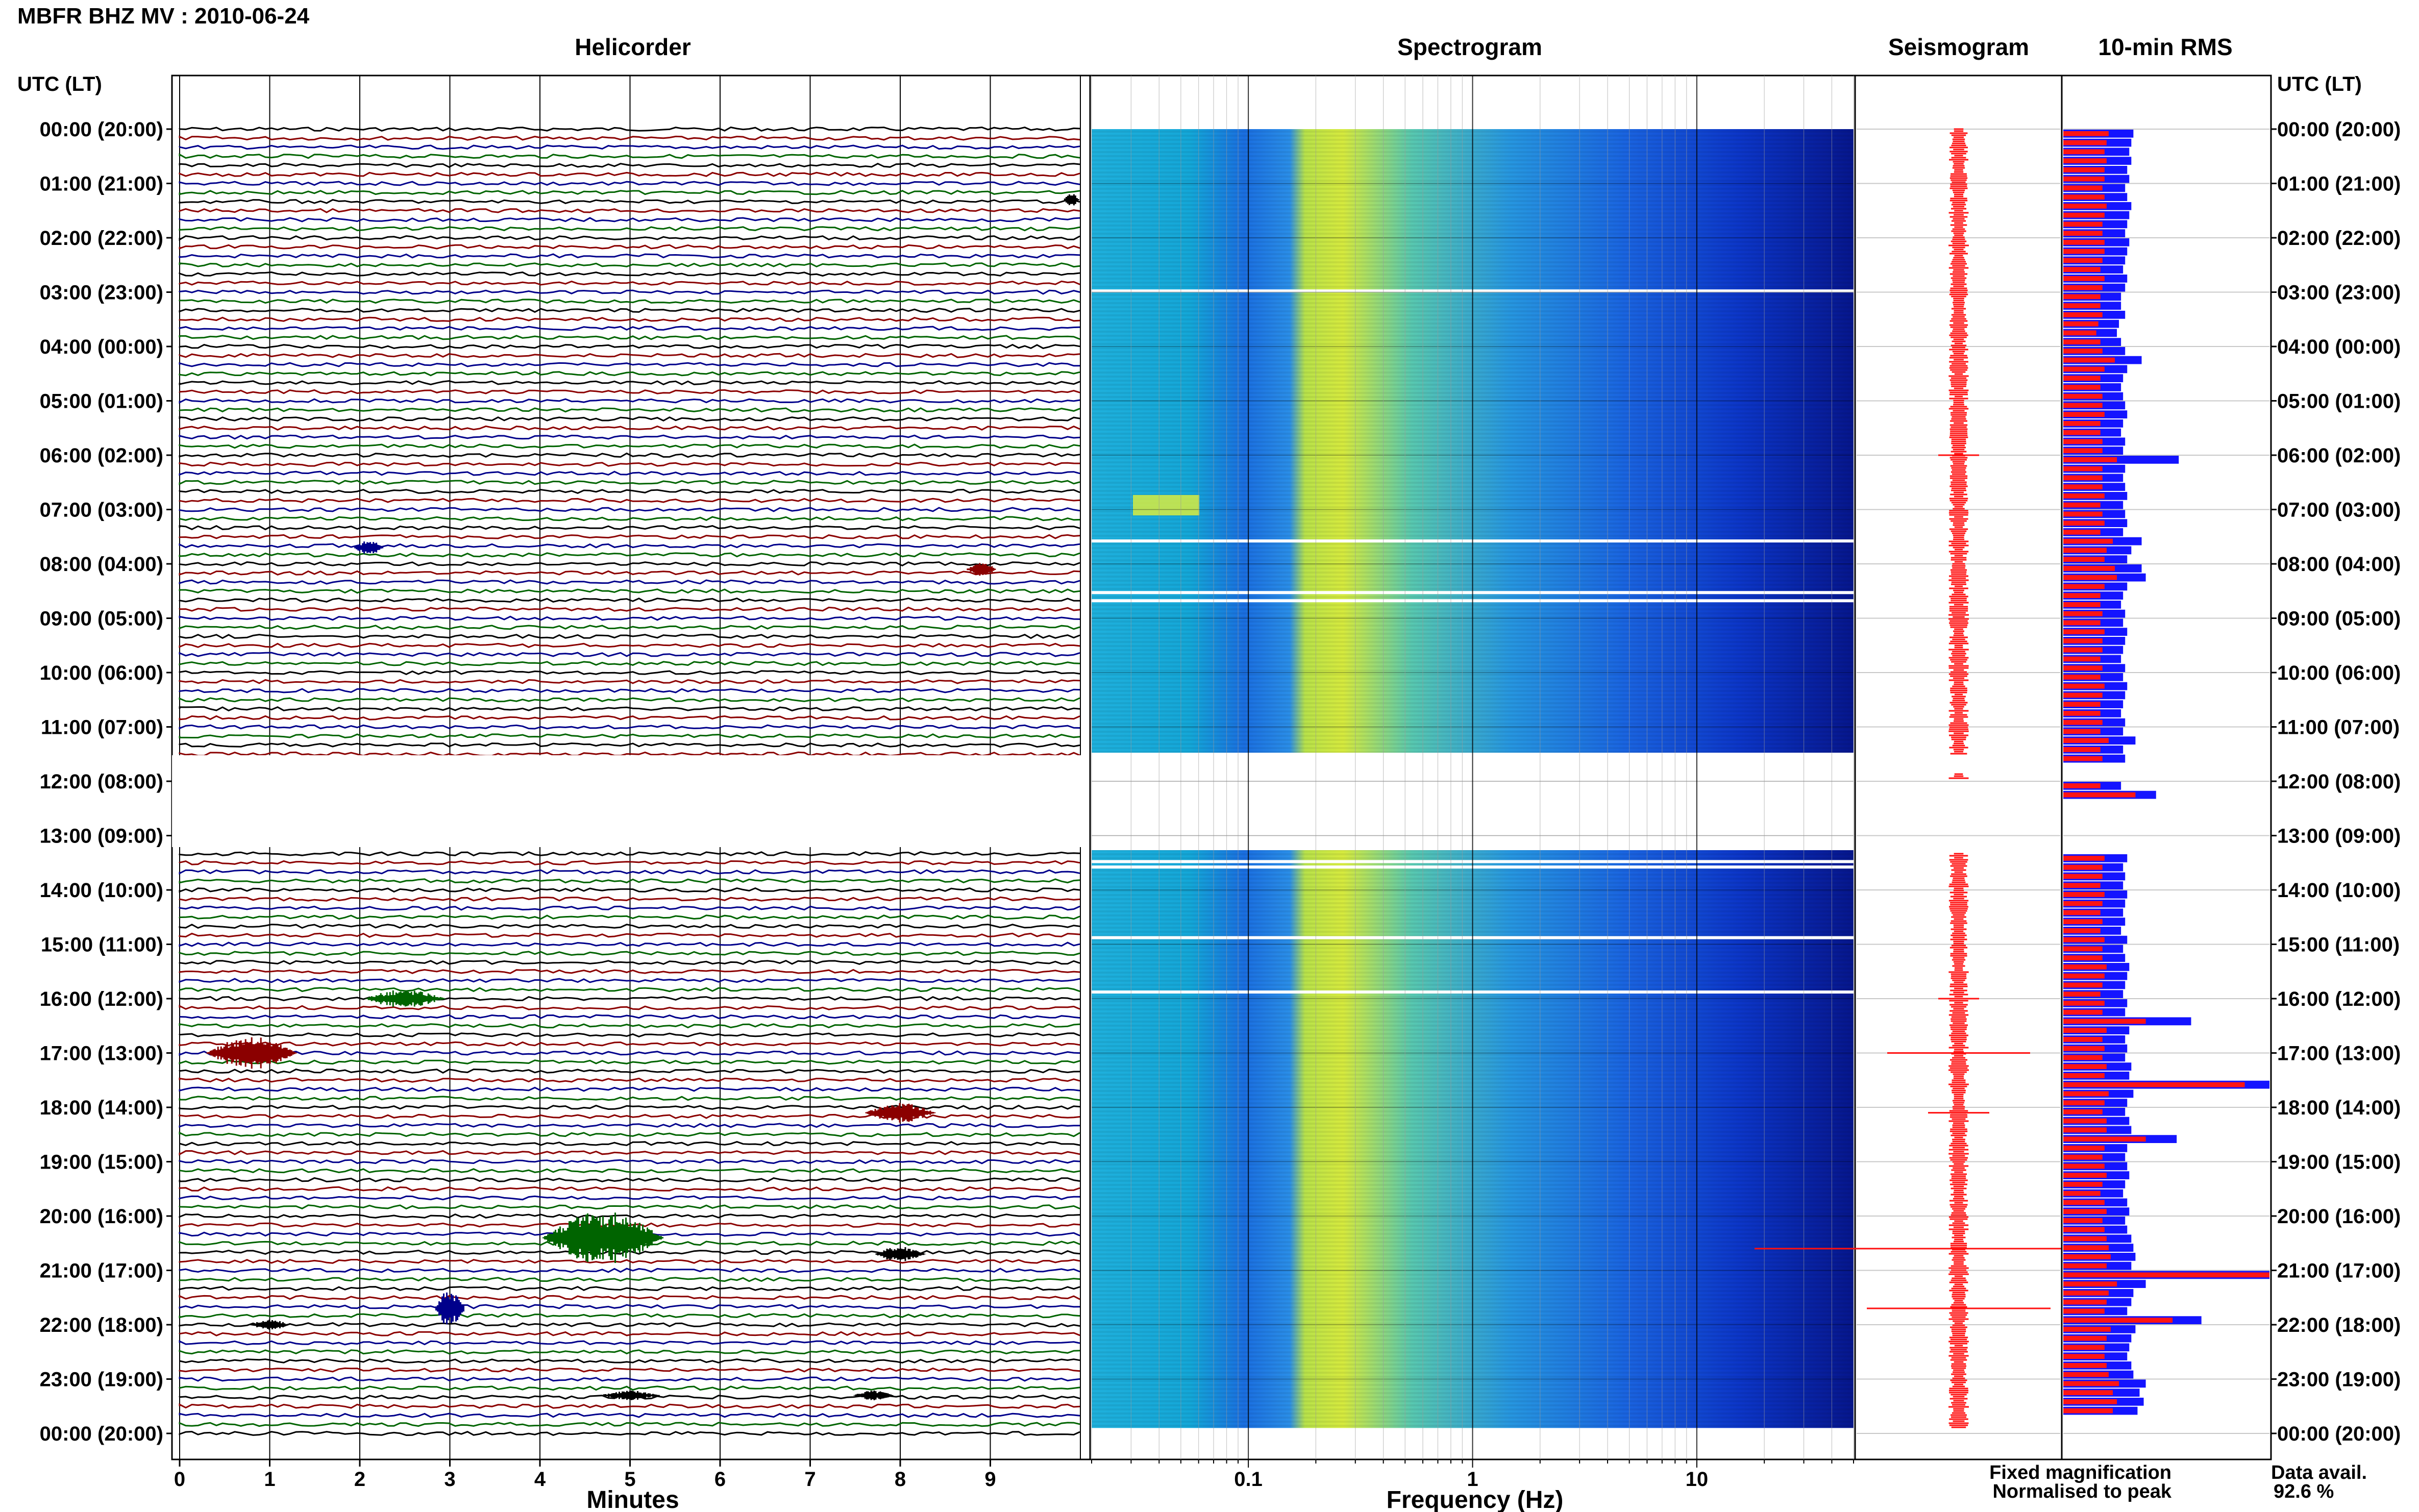 This screenshot has height=1512, width=2419. What do you see at coordinates (2304, 1491) in the screenshot?
I see `data-availability-value: 92.6 %` at bounding box center [2304, 1491].